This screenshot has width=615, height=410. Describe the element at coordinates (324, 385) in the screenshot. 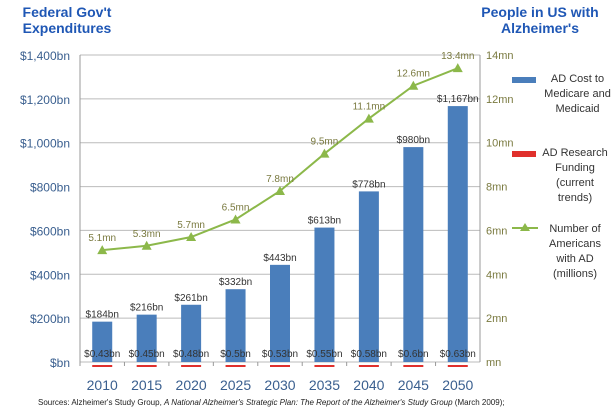

I see `x-tick: 2035` at that location.